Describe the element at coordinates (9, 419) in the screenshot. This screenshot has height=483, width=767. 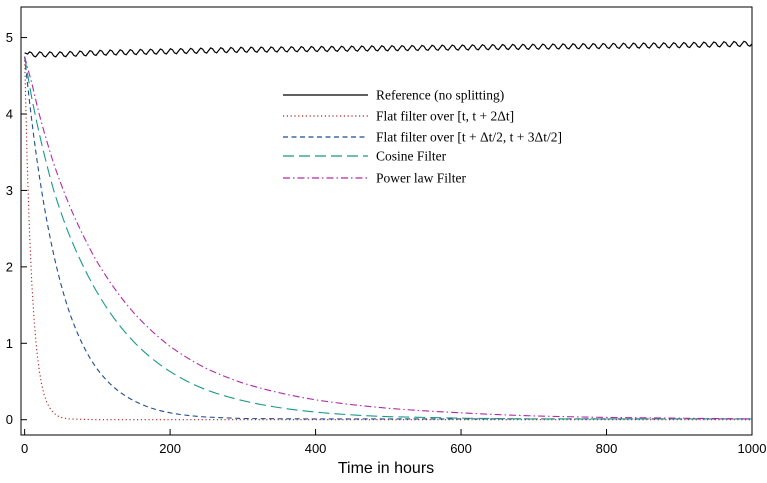
I see `y-tick-label: 0` at that location.